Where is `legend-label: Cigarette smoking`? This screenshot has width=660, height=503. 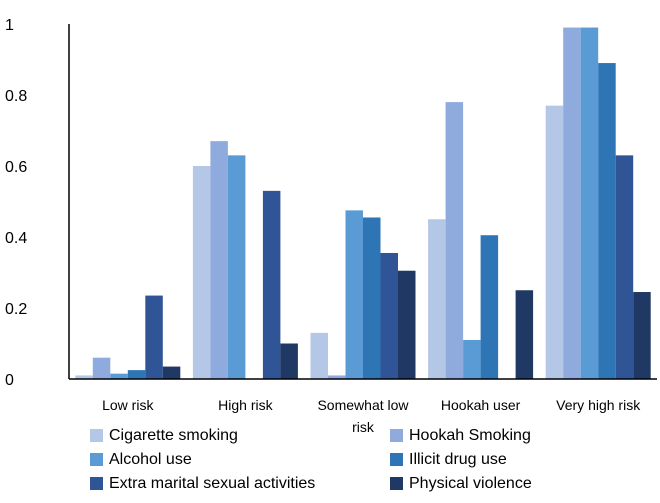
legend-label: Cigarette smoking is located at coordinates (173, 435).